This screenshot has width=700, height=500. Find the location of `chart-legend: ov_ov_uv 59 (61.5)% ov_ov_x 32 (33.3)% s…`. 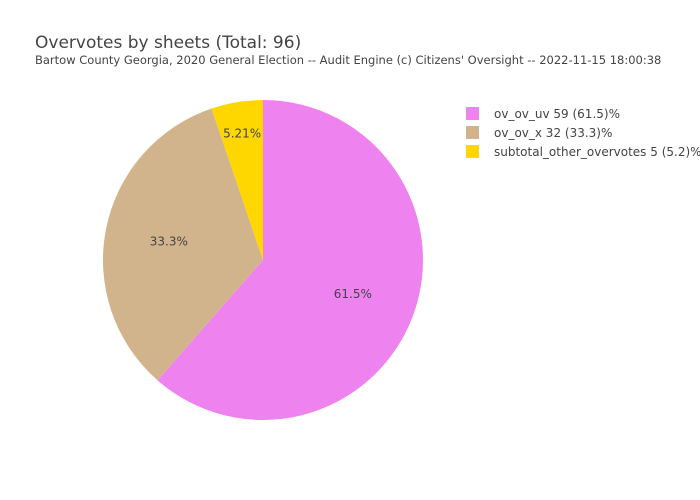

chart-legend: ov_ov_uv 59 (61.5)% ov_ov_x 32 (33.3)% s… is located at coordinates (583, 132).